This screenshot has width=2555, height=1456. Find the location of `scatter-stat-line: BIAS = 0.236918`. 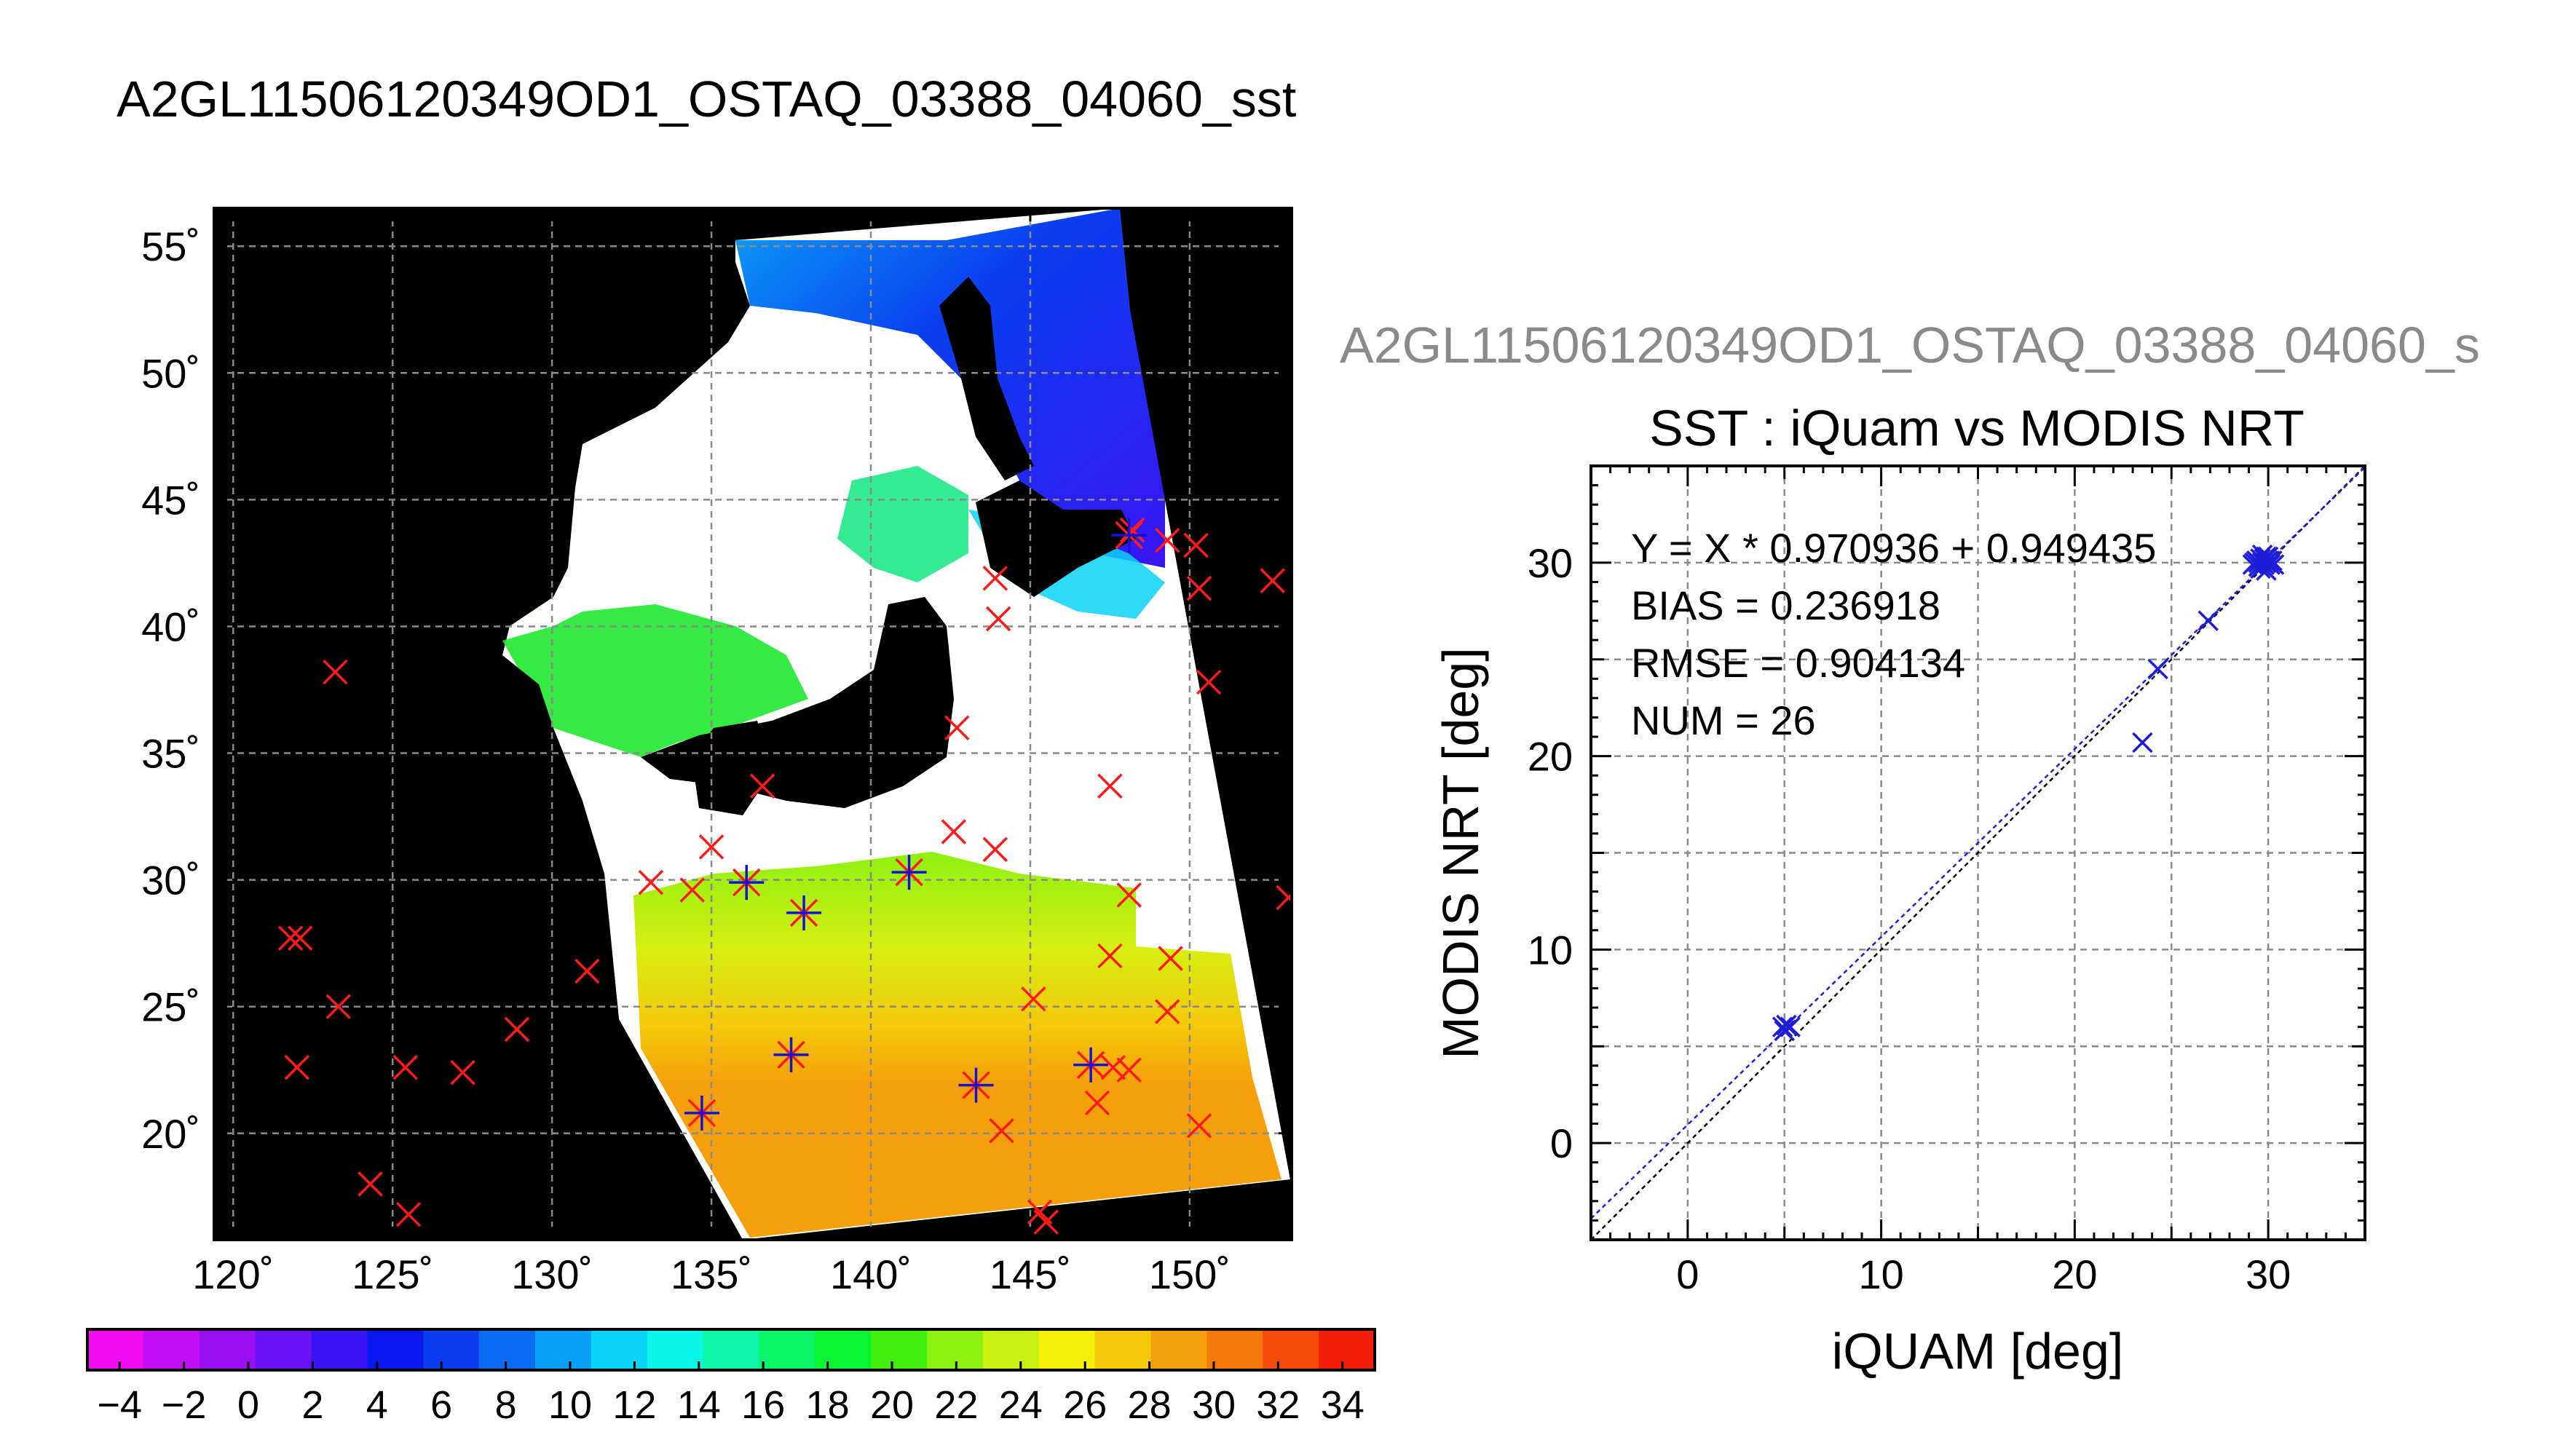

scatter-stat-line: BIAS = 0.236918 is located at coordinates (1785, 605).